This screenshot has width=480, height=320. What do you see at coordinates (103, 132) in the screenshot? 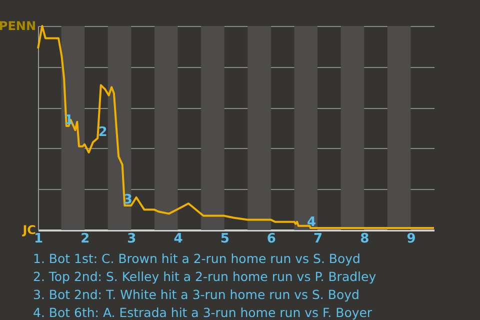
I see `annotation: 2` at bounding box center [103, 132].